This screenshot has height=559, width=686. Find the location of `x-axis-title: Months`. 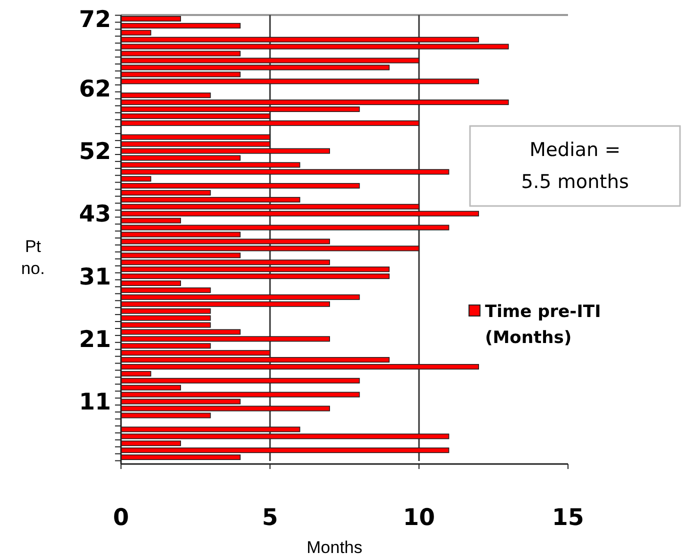

x-axis-title: Months is located at coordinates (334, 547).